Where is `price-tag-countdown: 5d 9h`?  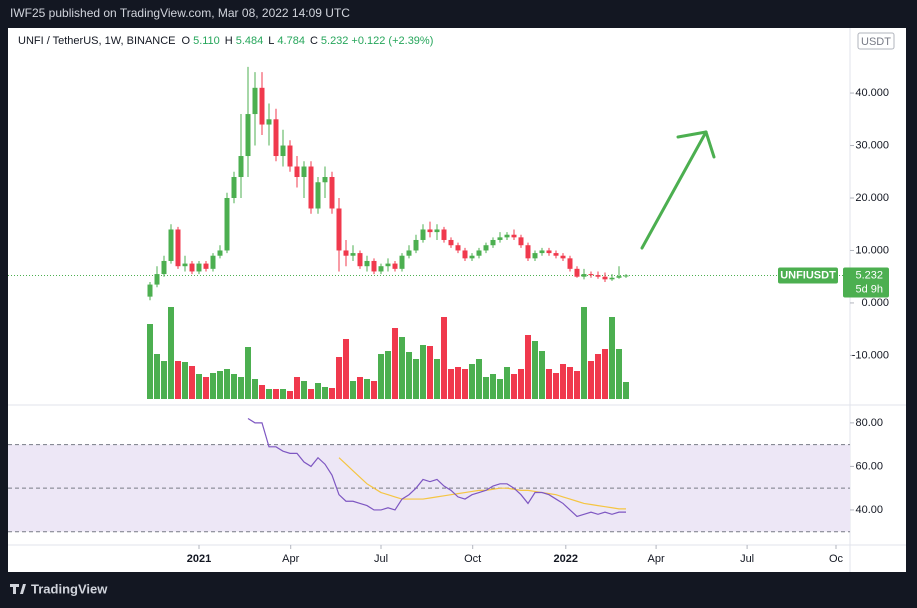 price-tag-countdown: 5d 9h is located at coordinates (869, 289).